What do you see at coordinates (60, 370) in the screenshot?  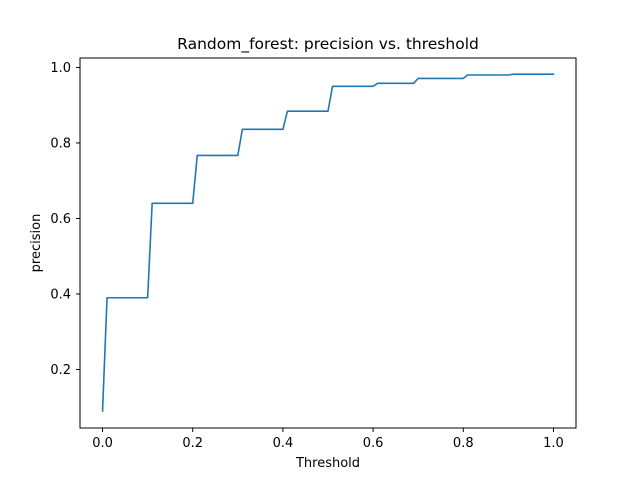 I see `y-tick-label: 0.2` at bounding box center [60, 370].